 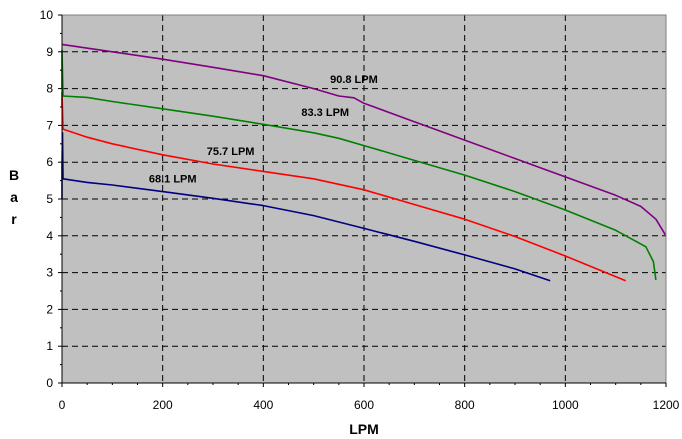 I want to click on y-tick-label: 9, so click(x=49, y=52).